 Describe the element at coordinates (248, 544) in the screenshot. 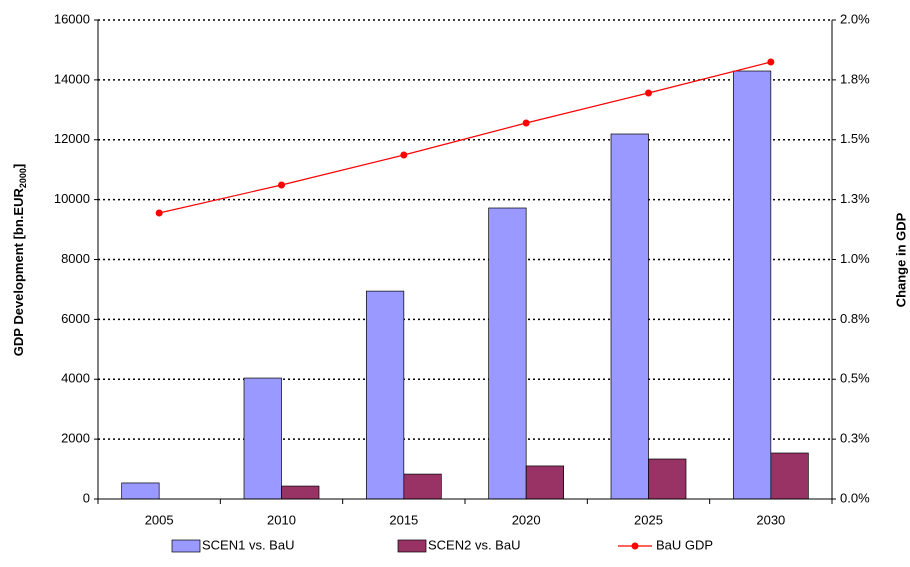

I see `legend-label: SCEN1 vs. BaU` at that location.